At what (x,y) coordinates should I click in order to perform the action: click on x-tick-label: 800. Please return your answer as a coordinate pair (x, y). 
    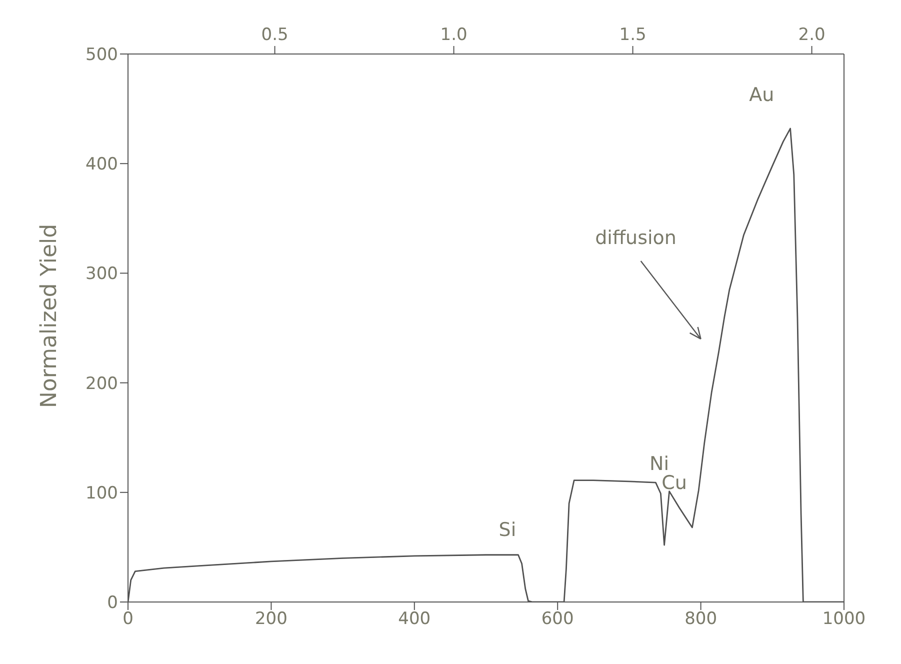
    Looking at the image, I should click on (701, 619).